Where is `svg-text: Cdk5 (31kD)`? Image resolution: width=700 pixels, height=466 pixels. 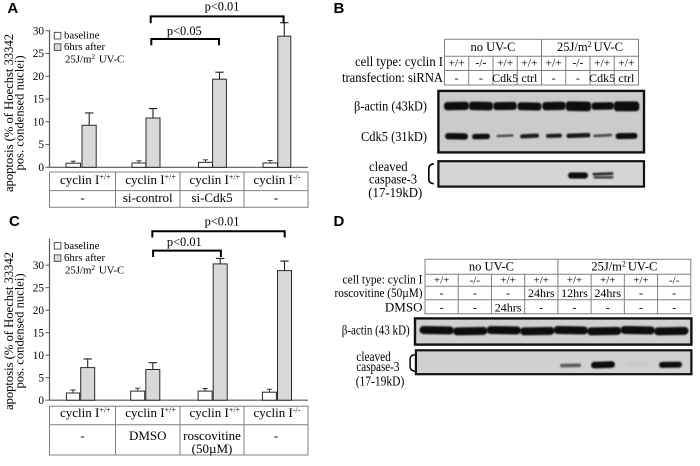 svg-text: Cdk5 (31kD) is located at coordinates (394, 136).